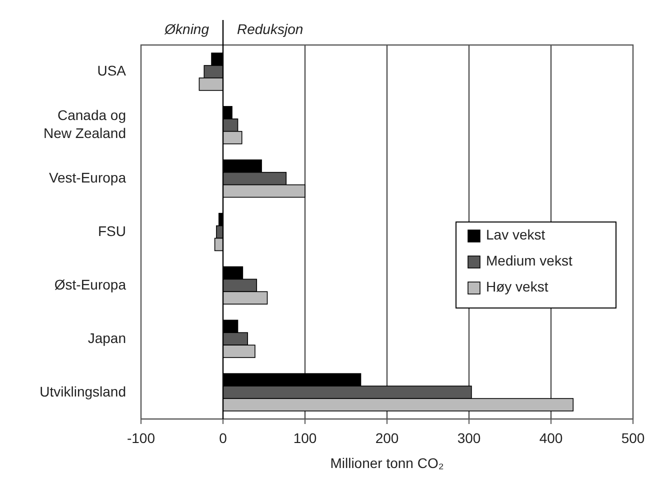 The image size is (657, 483). I want to click on legend-label: Lav vekst, so click(516, 234).